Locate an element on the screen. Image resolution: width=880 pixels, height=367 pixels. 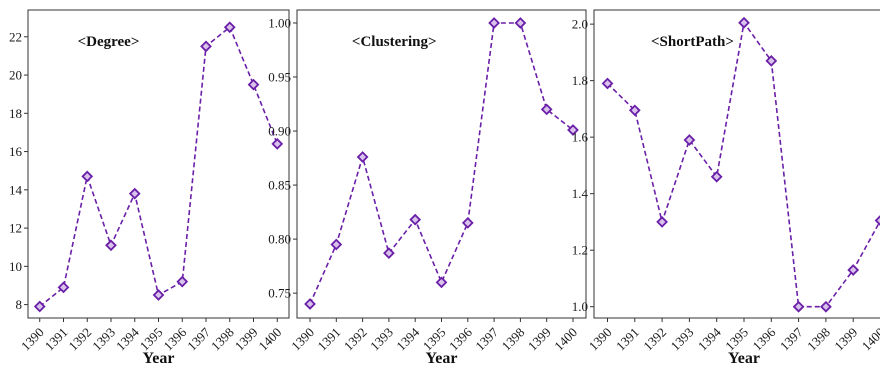
y-tick-label: 18 is located at coordinates (15, 113).